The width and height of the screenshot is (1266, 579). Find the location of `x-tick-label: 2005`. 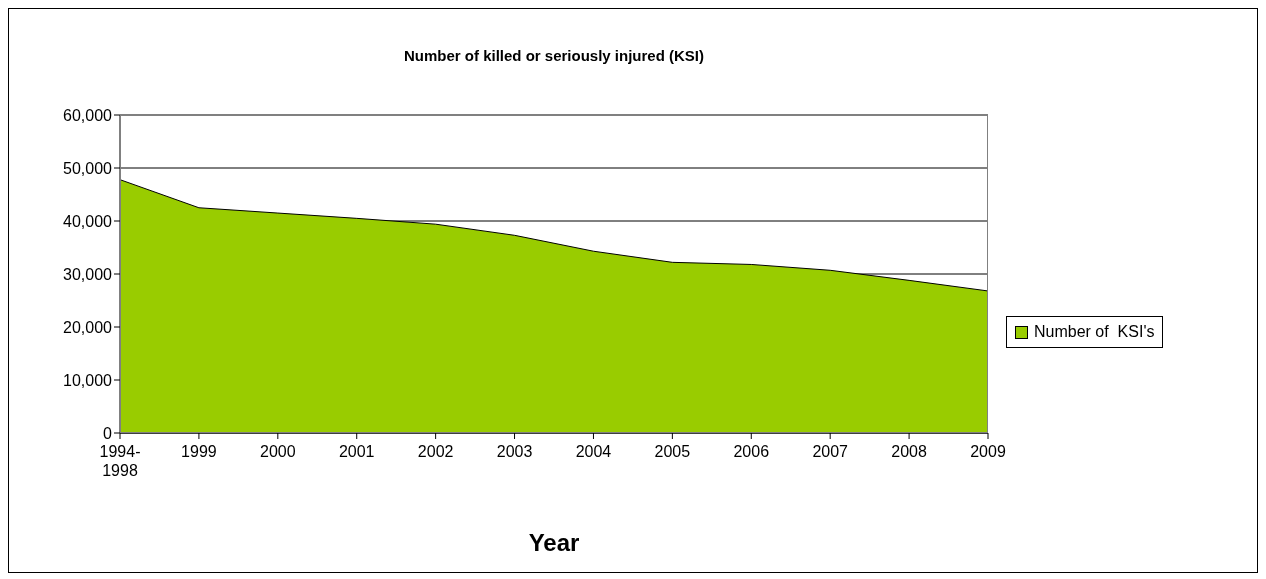

x-tick-label: 2005 is located at coordinates (672, 451).